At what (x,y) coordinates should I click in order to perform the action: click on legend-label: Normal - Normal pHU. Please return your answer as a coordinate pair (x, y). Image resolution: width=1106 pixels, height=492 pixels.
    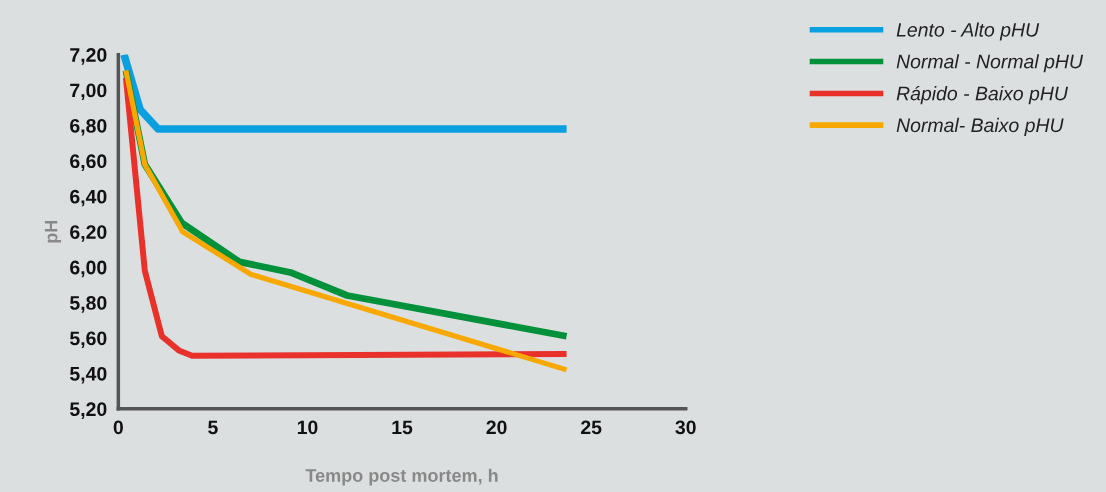
    Looking at the image, I should click on (990, 63).